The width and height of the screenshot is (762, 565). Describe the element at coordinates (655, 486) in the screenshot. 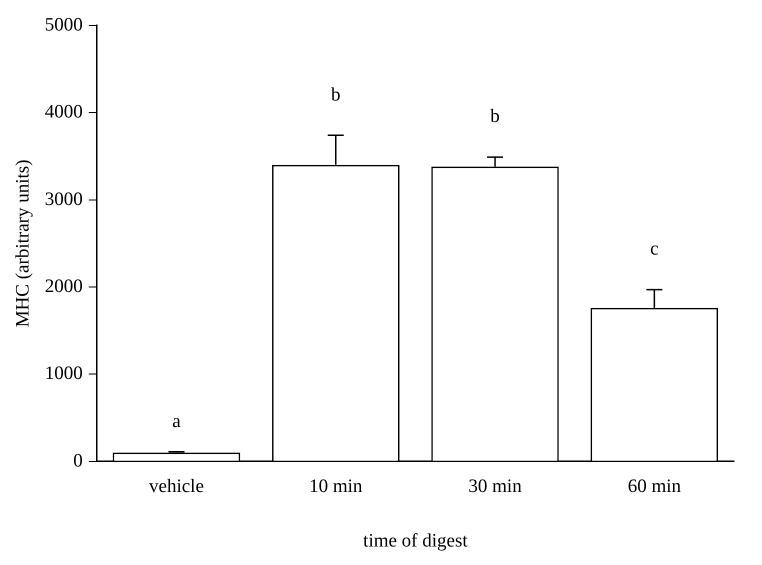

I see `x-tick-label: 60 min` at that location.